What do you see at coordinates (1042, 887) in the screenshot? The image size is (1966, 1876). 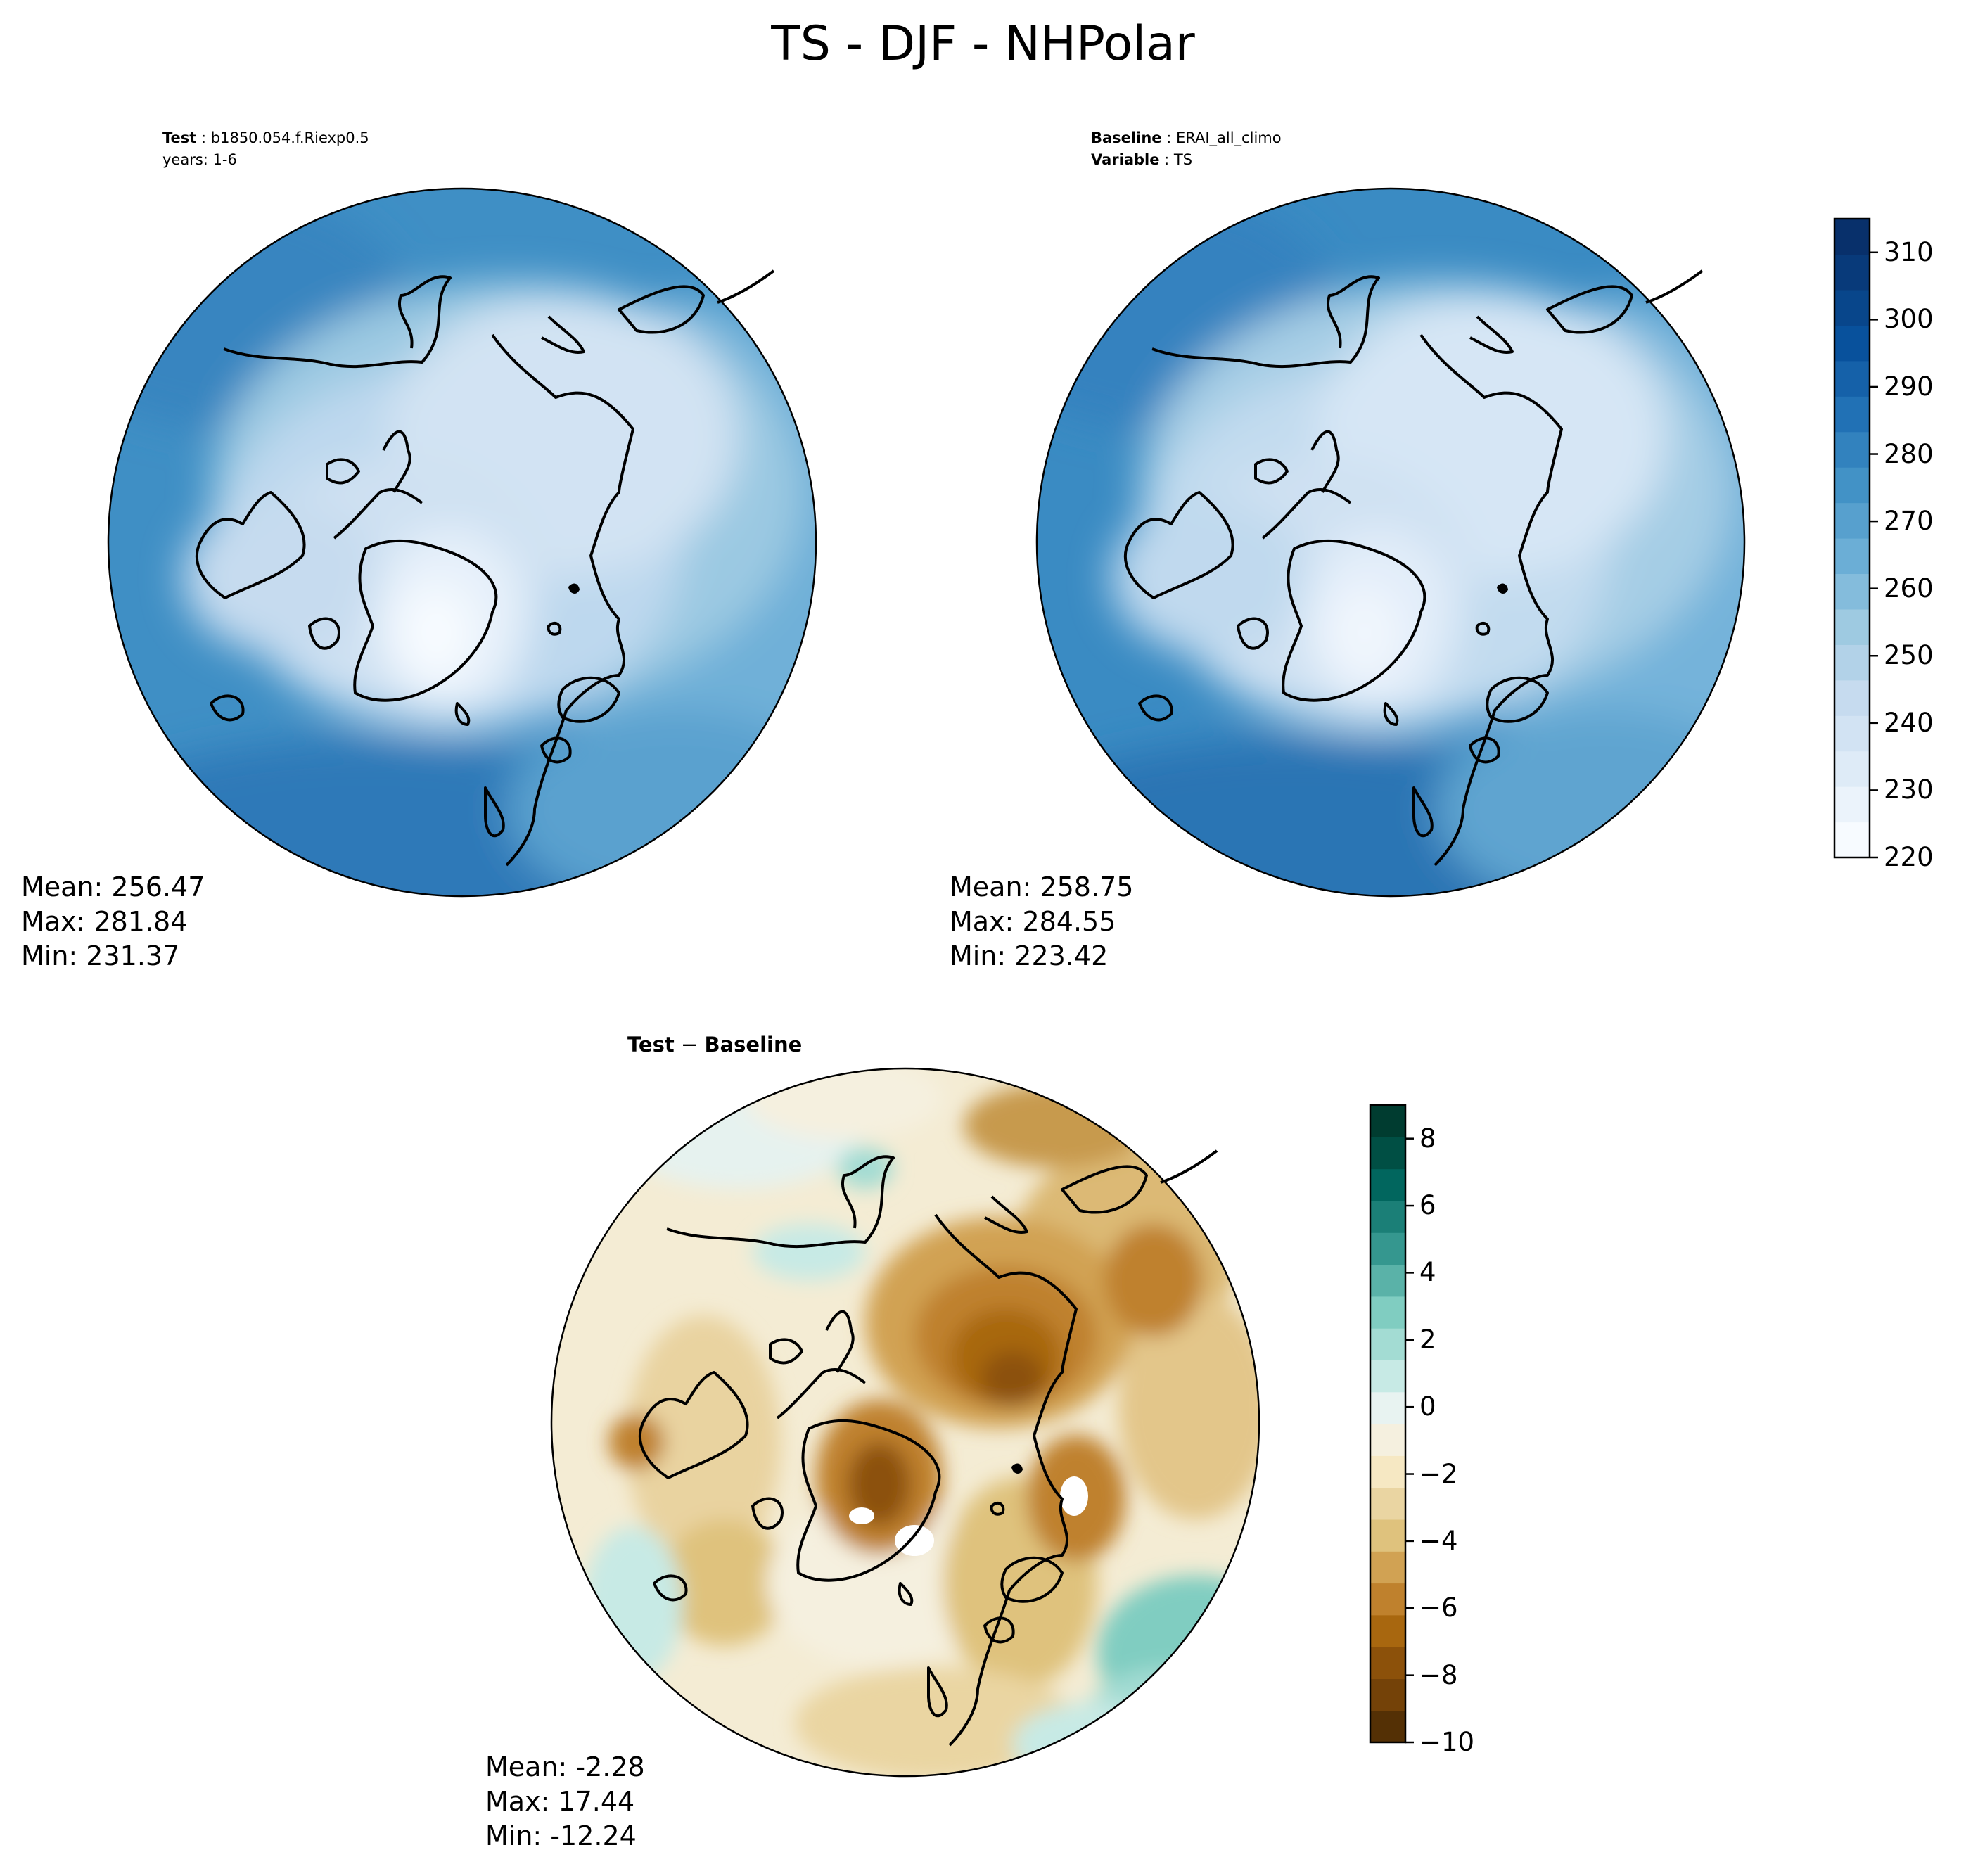 I see `baseline-mean: Mean: 258.75` at bounding box center [1042, 887].